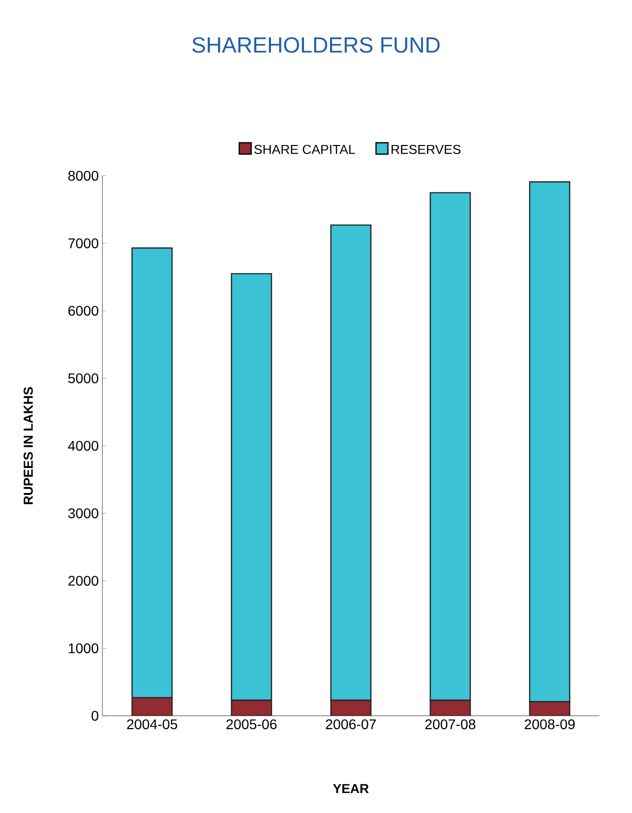 The image size is (632, 813). What do you see at coordinates (152, 724) in the screenshot?
I see `x-tick-label: 2004-05` at bounding box center [152, 724].